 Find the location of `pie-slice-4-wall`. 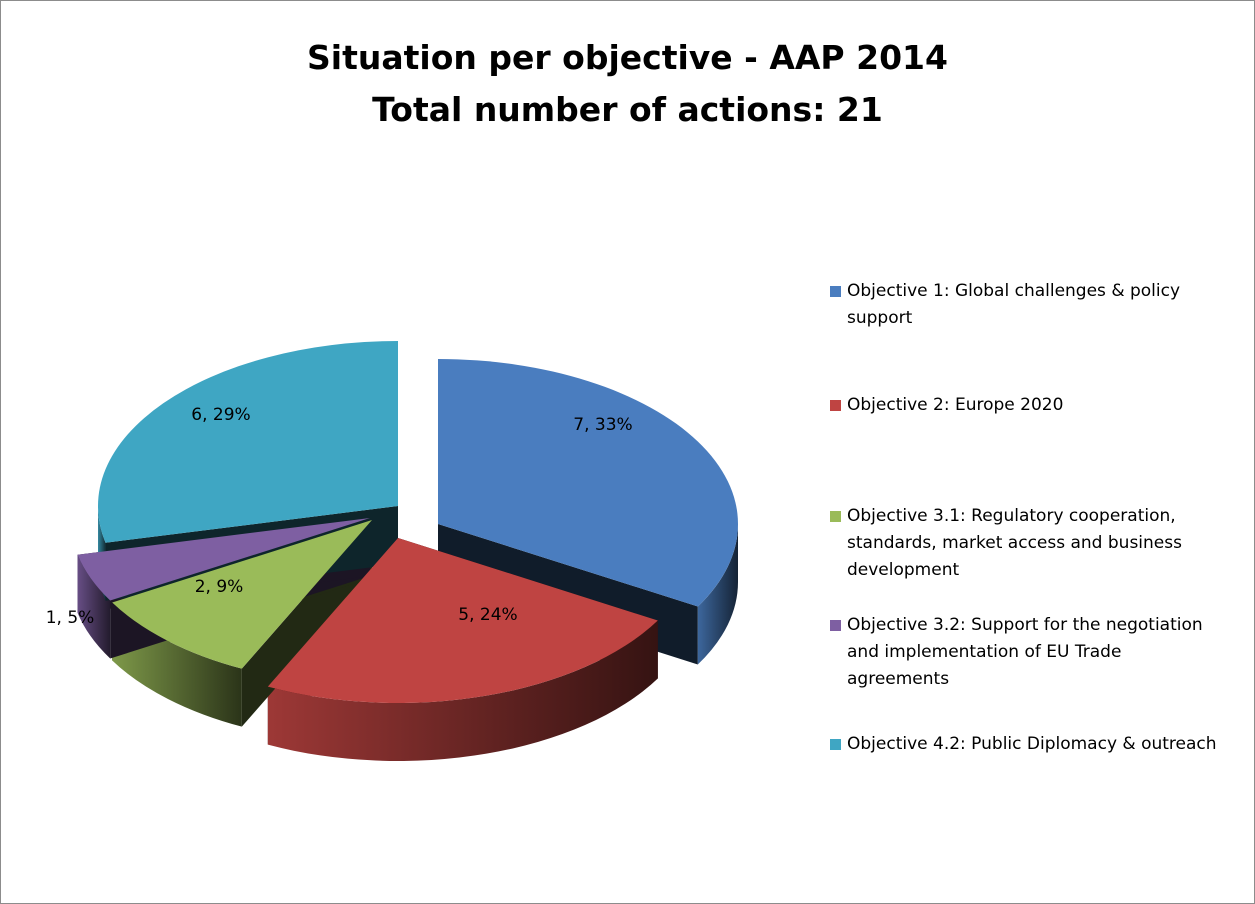

pie-slice-4-wall is located at coordinates (94, 606).